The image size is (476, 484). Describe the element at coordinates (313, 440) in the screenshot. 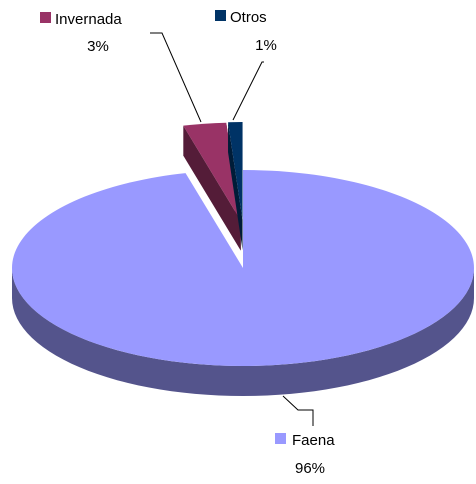

I see `category-label: Faena` at that location.